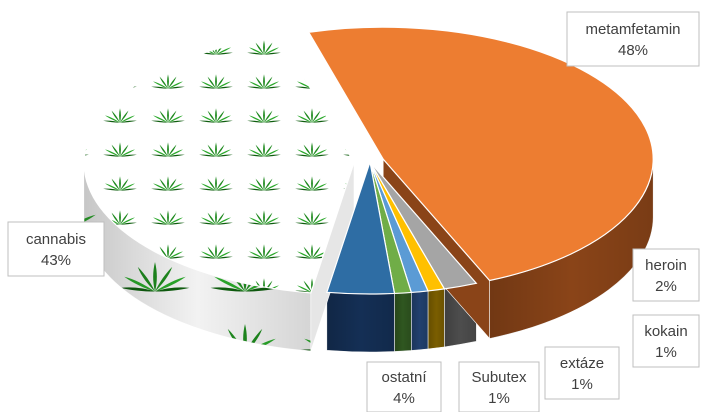 The width and height of the screenshot is (701, 412). Describe the element at coordinates (56, 260) in the screenshot. I see `data-label-value: 43%` at that location.